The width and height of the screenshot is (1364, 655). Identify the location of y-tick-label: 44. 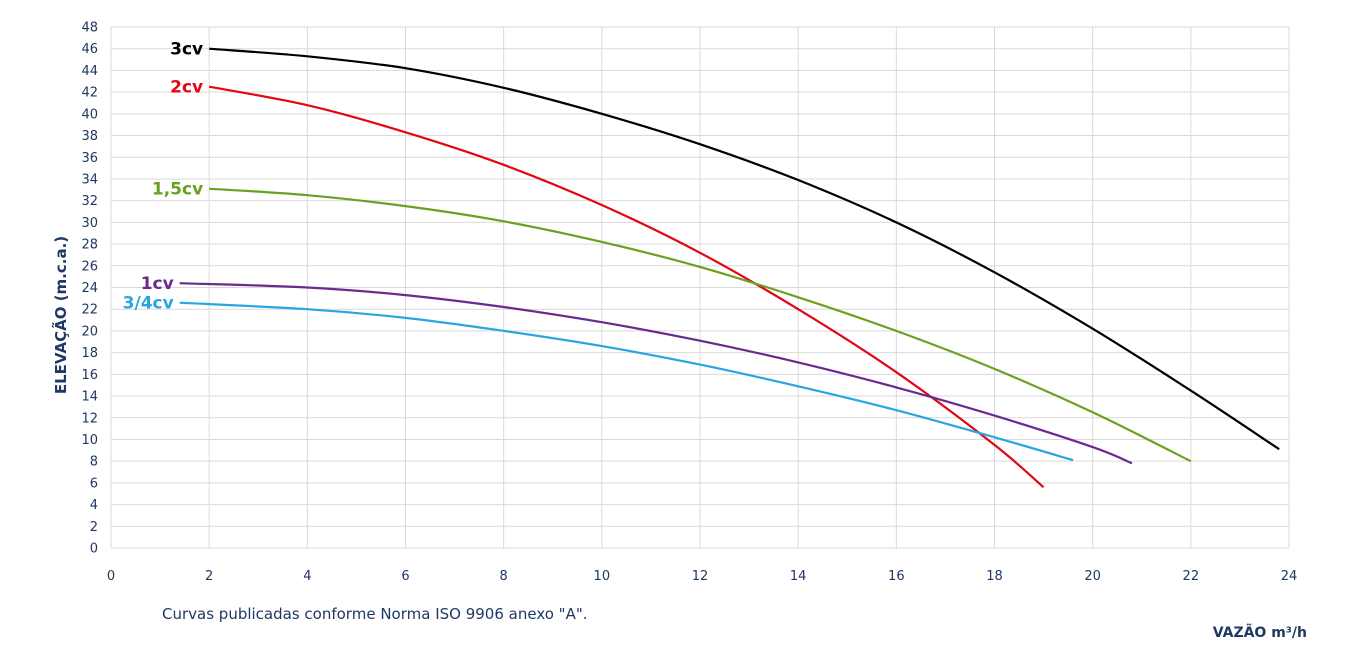
(89, 71).